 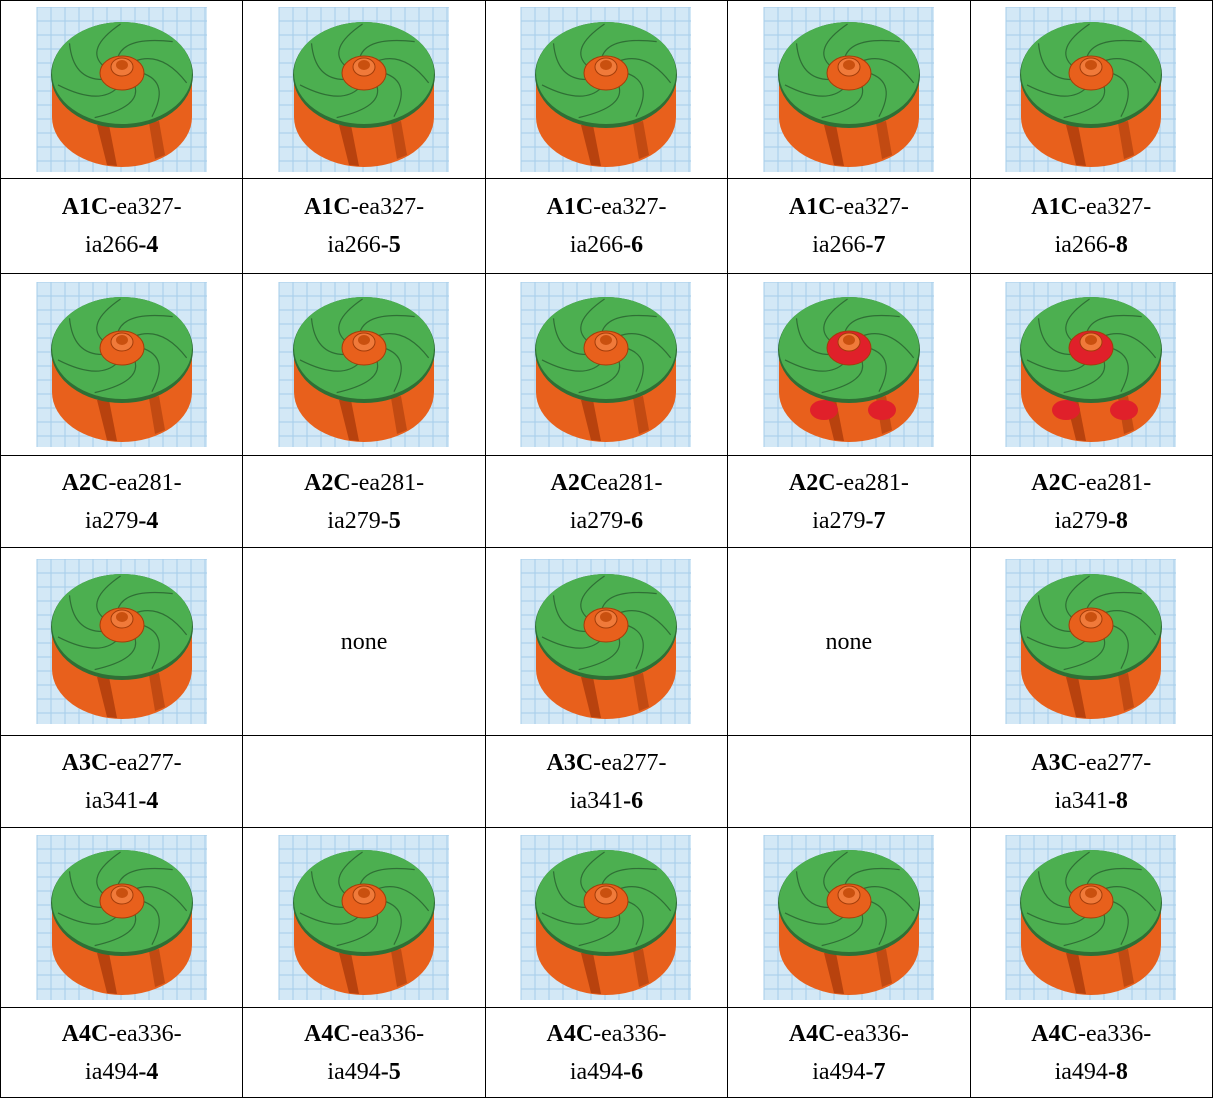 I want to click on cell: A3C-ea277- ia341-4, so click(x=122, y=781).